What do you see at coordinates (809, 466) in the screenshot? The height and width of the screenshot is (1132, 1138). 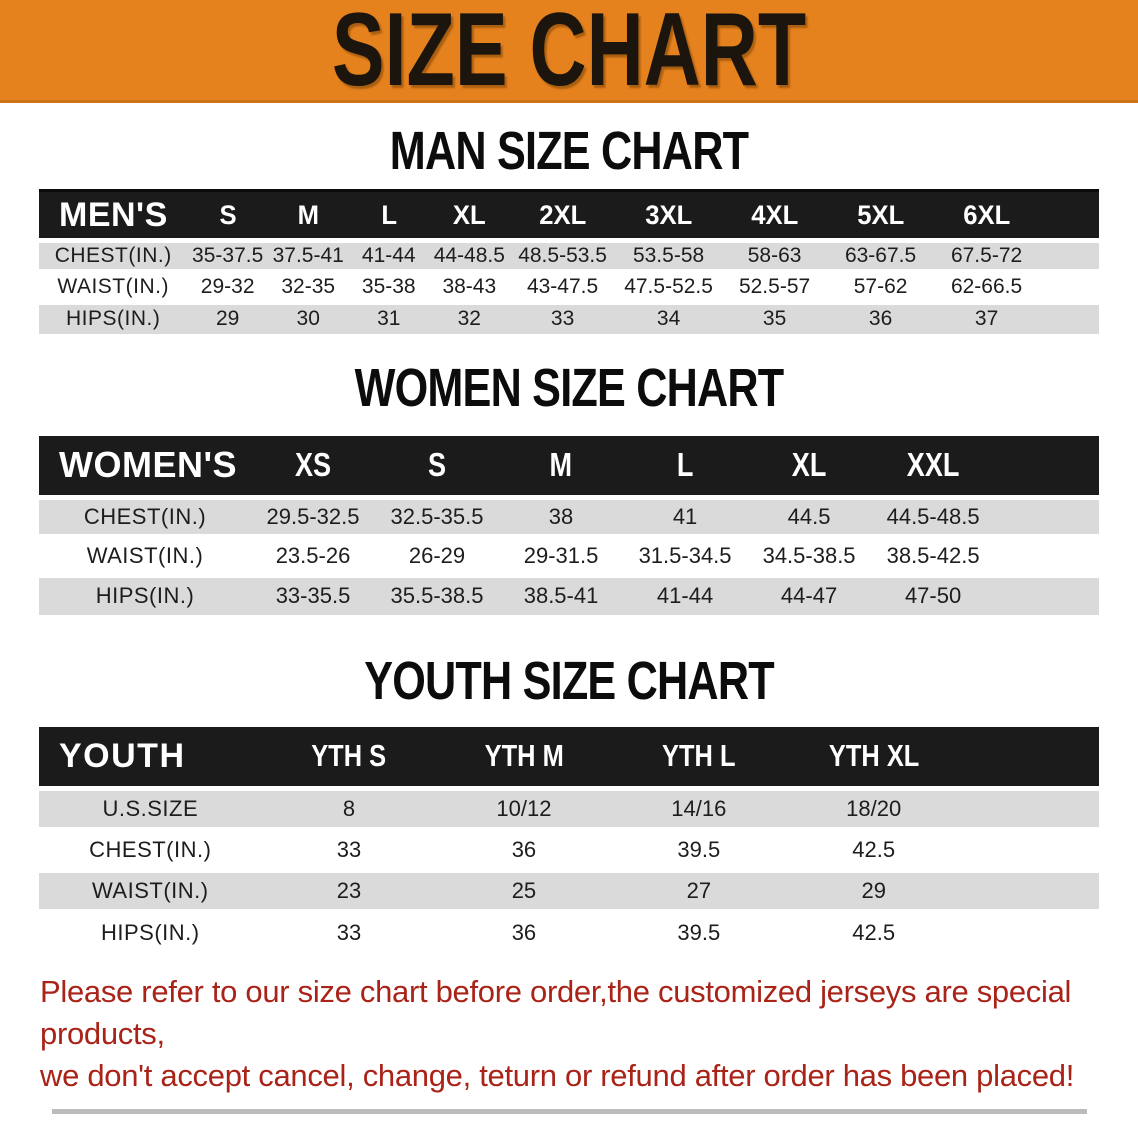 I see `women-col-xl: XL` at bounding box center [809, 466].